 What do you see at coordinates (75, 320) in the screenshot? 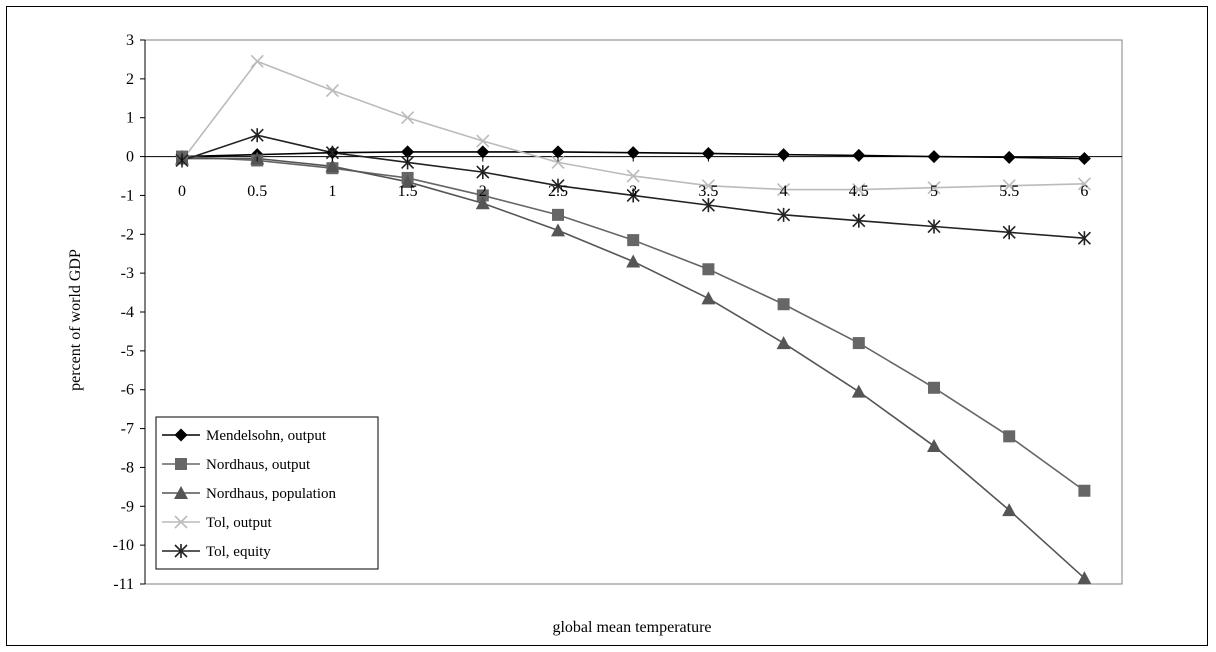
I see `y-axis-title: percent of world GDP` at bounding box center [75, 320].